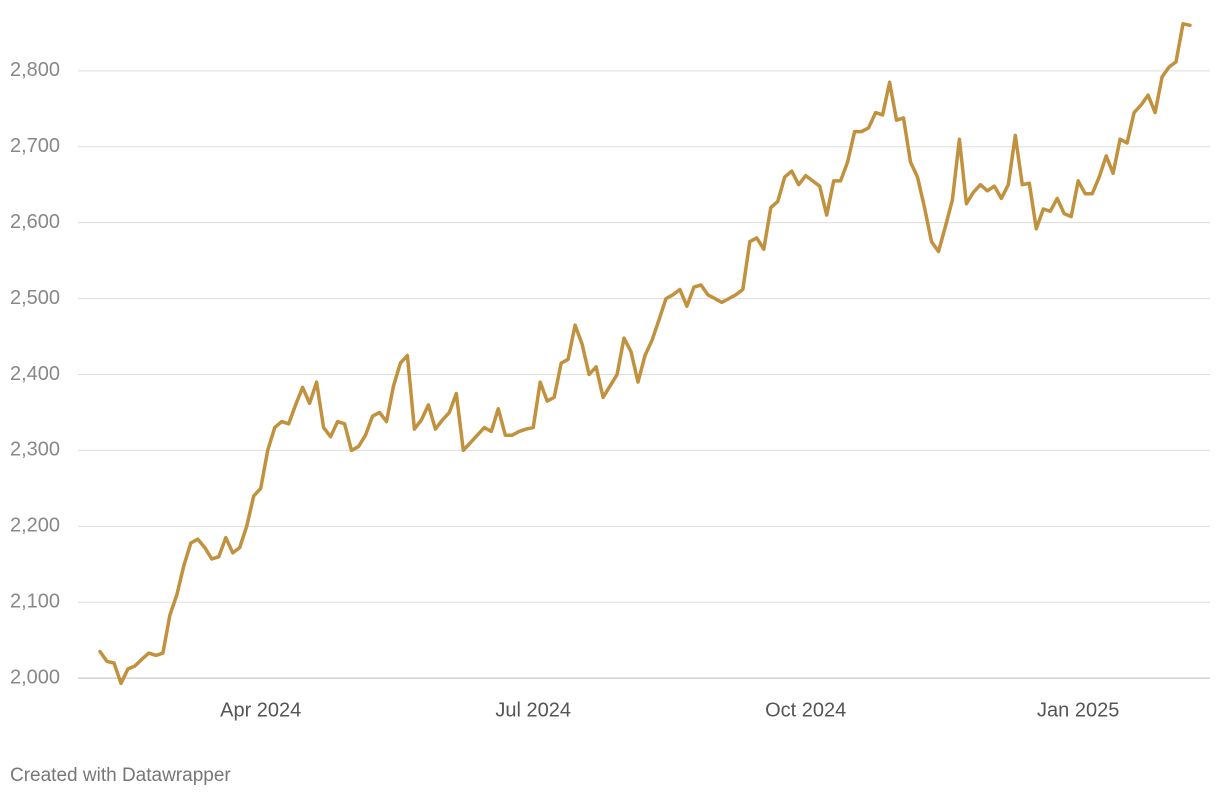 This screenshot has height=800, width=1220. Describe the element at coordinates (35, 526) in the screenshot. I see `y-tick-label: 2,200` at that location.